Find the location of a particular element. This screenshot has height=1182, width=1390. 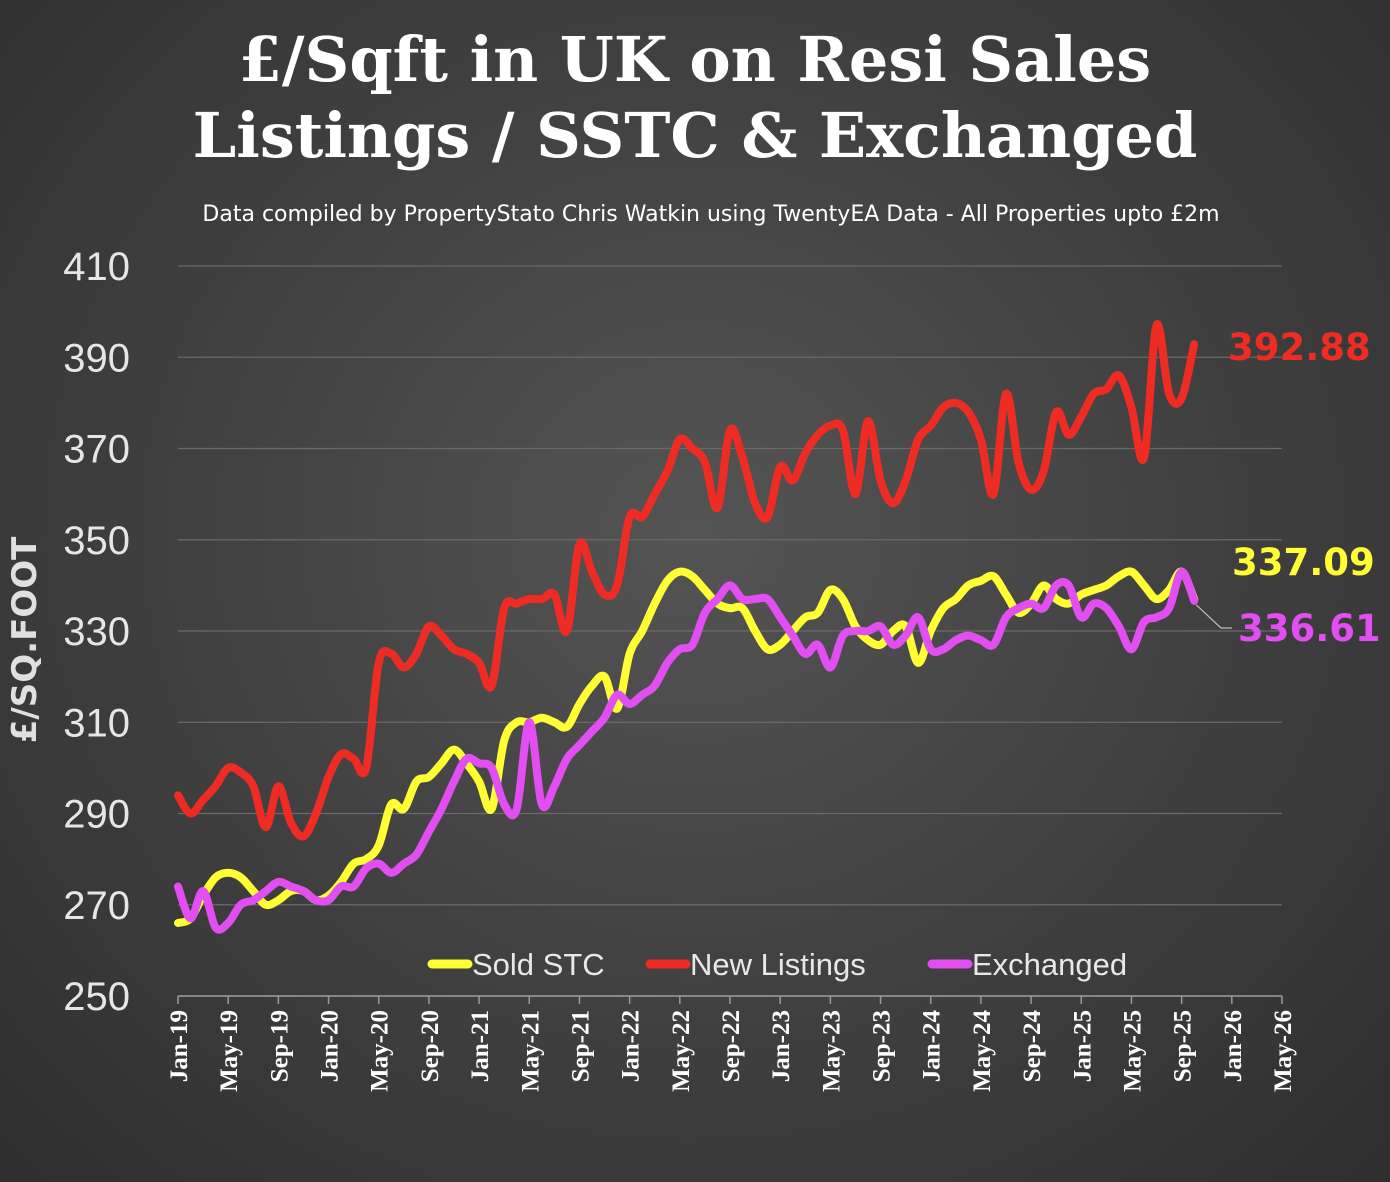

legend: Sold STC New Listings Exchanged is located at coordinates (777, 964).